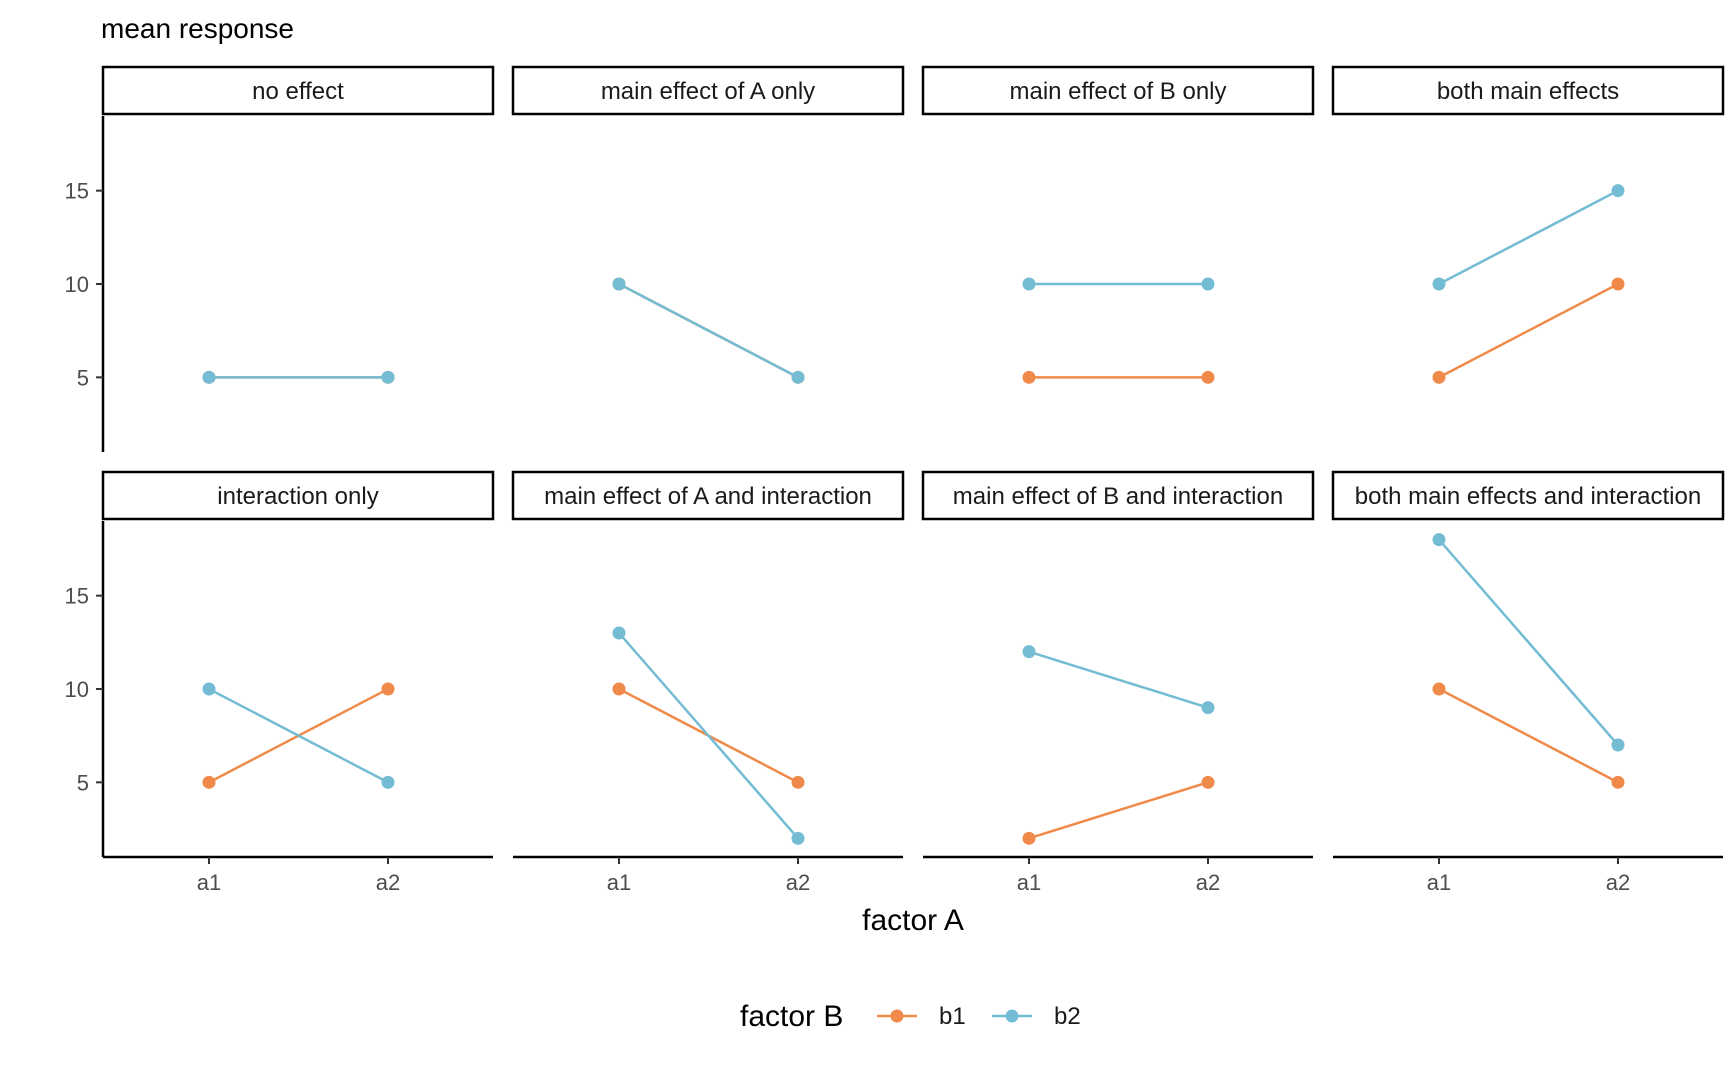 The height and width of the screenshot is (1067, 1728). I want to click on facet-strip-label: main effect of A only, so click(708, 91).